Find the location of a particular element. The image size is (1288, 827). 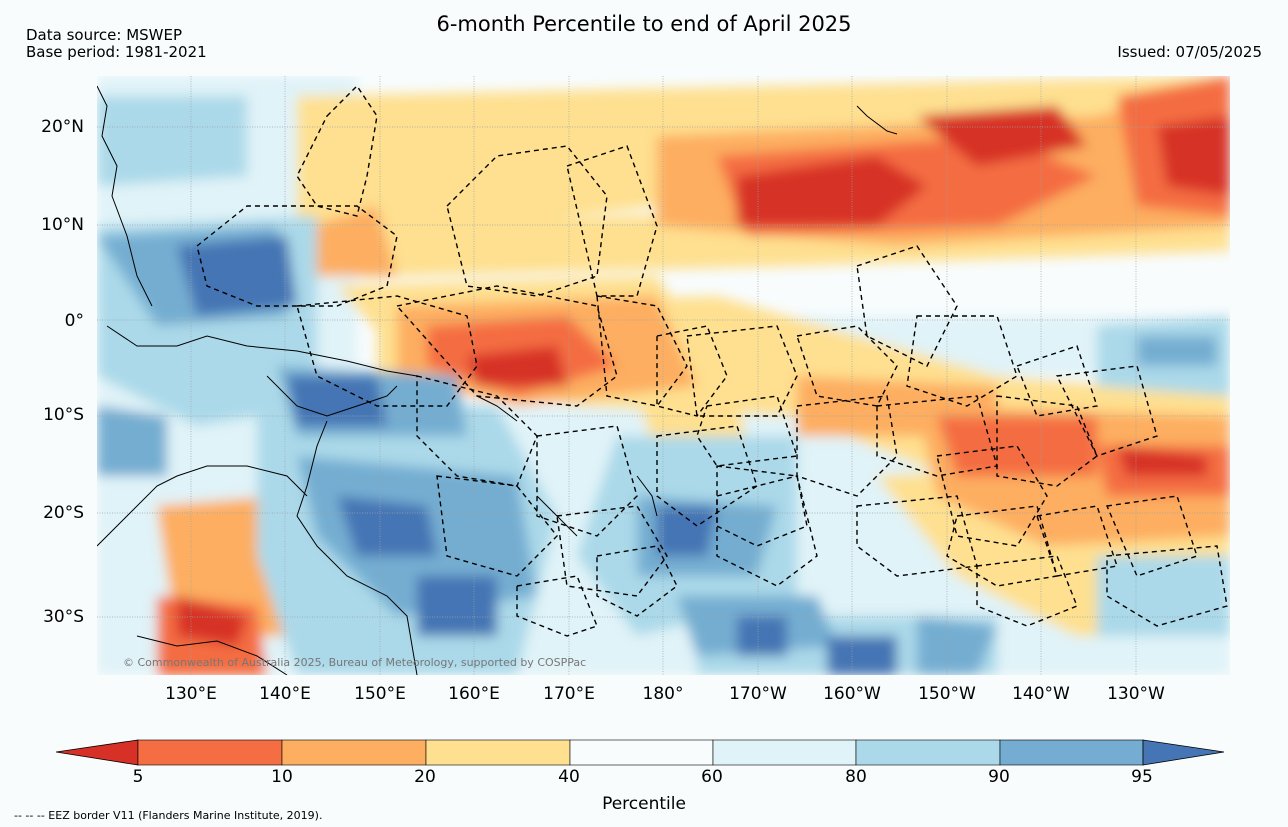

lon-label-140w: 140°W is located at coordinates (1041, 694).